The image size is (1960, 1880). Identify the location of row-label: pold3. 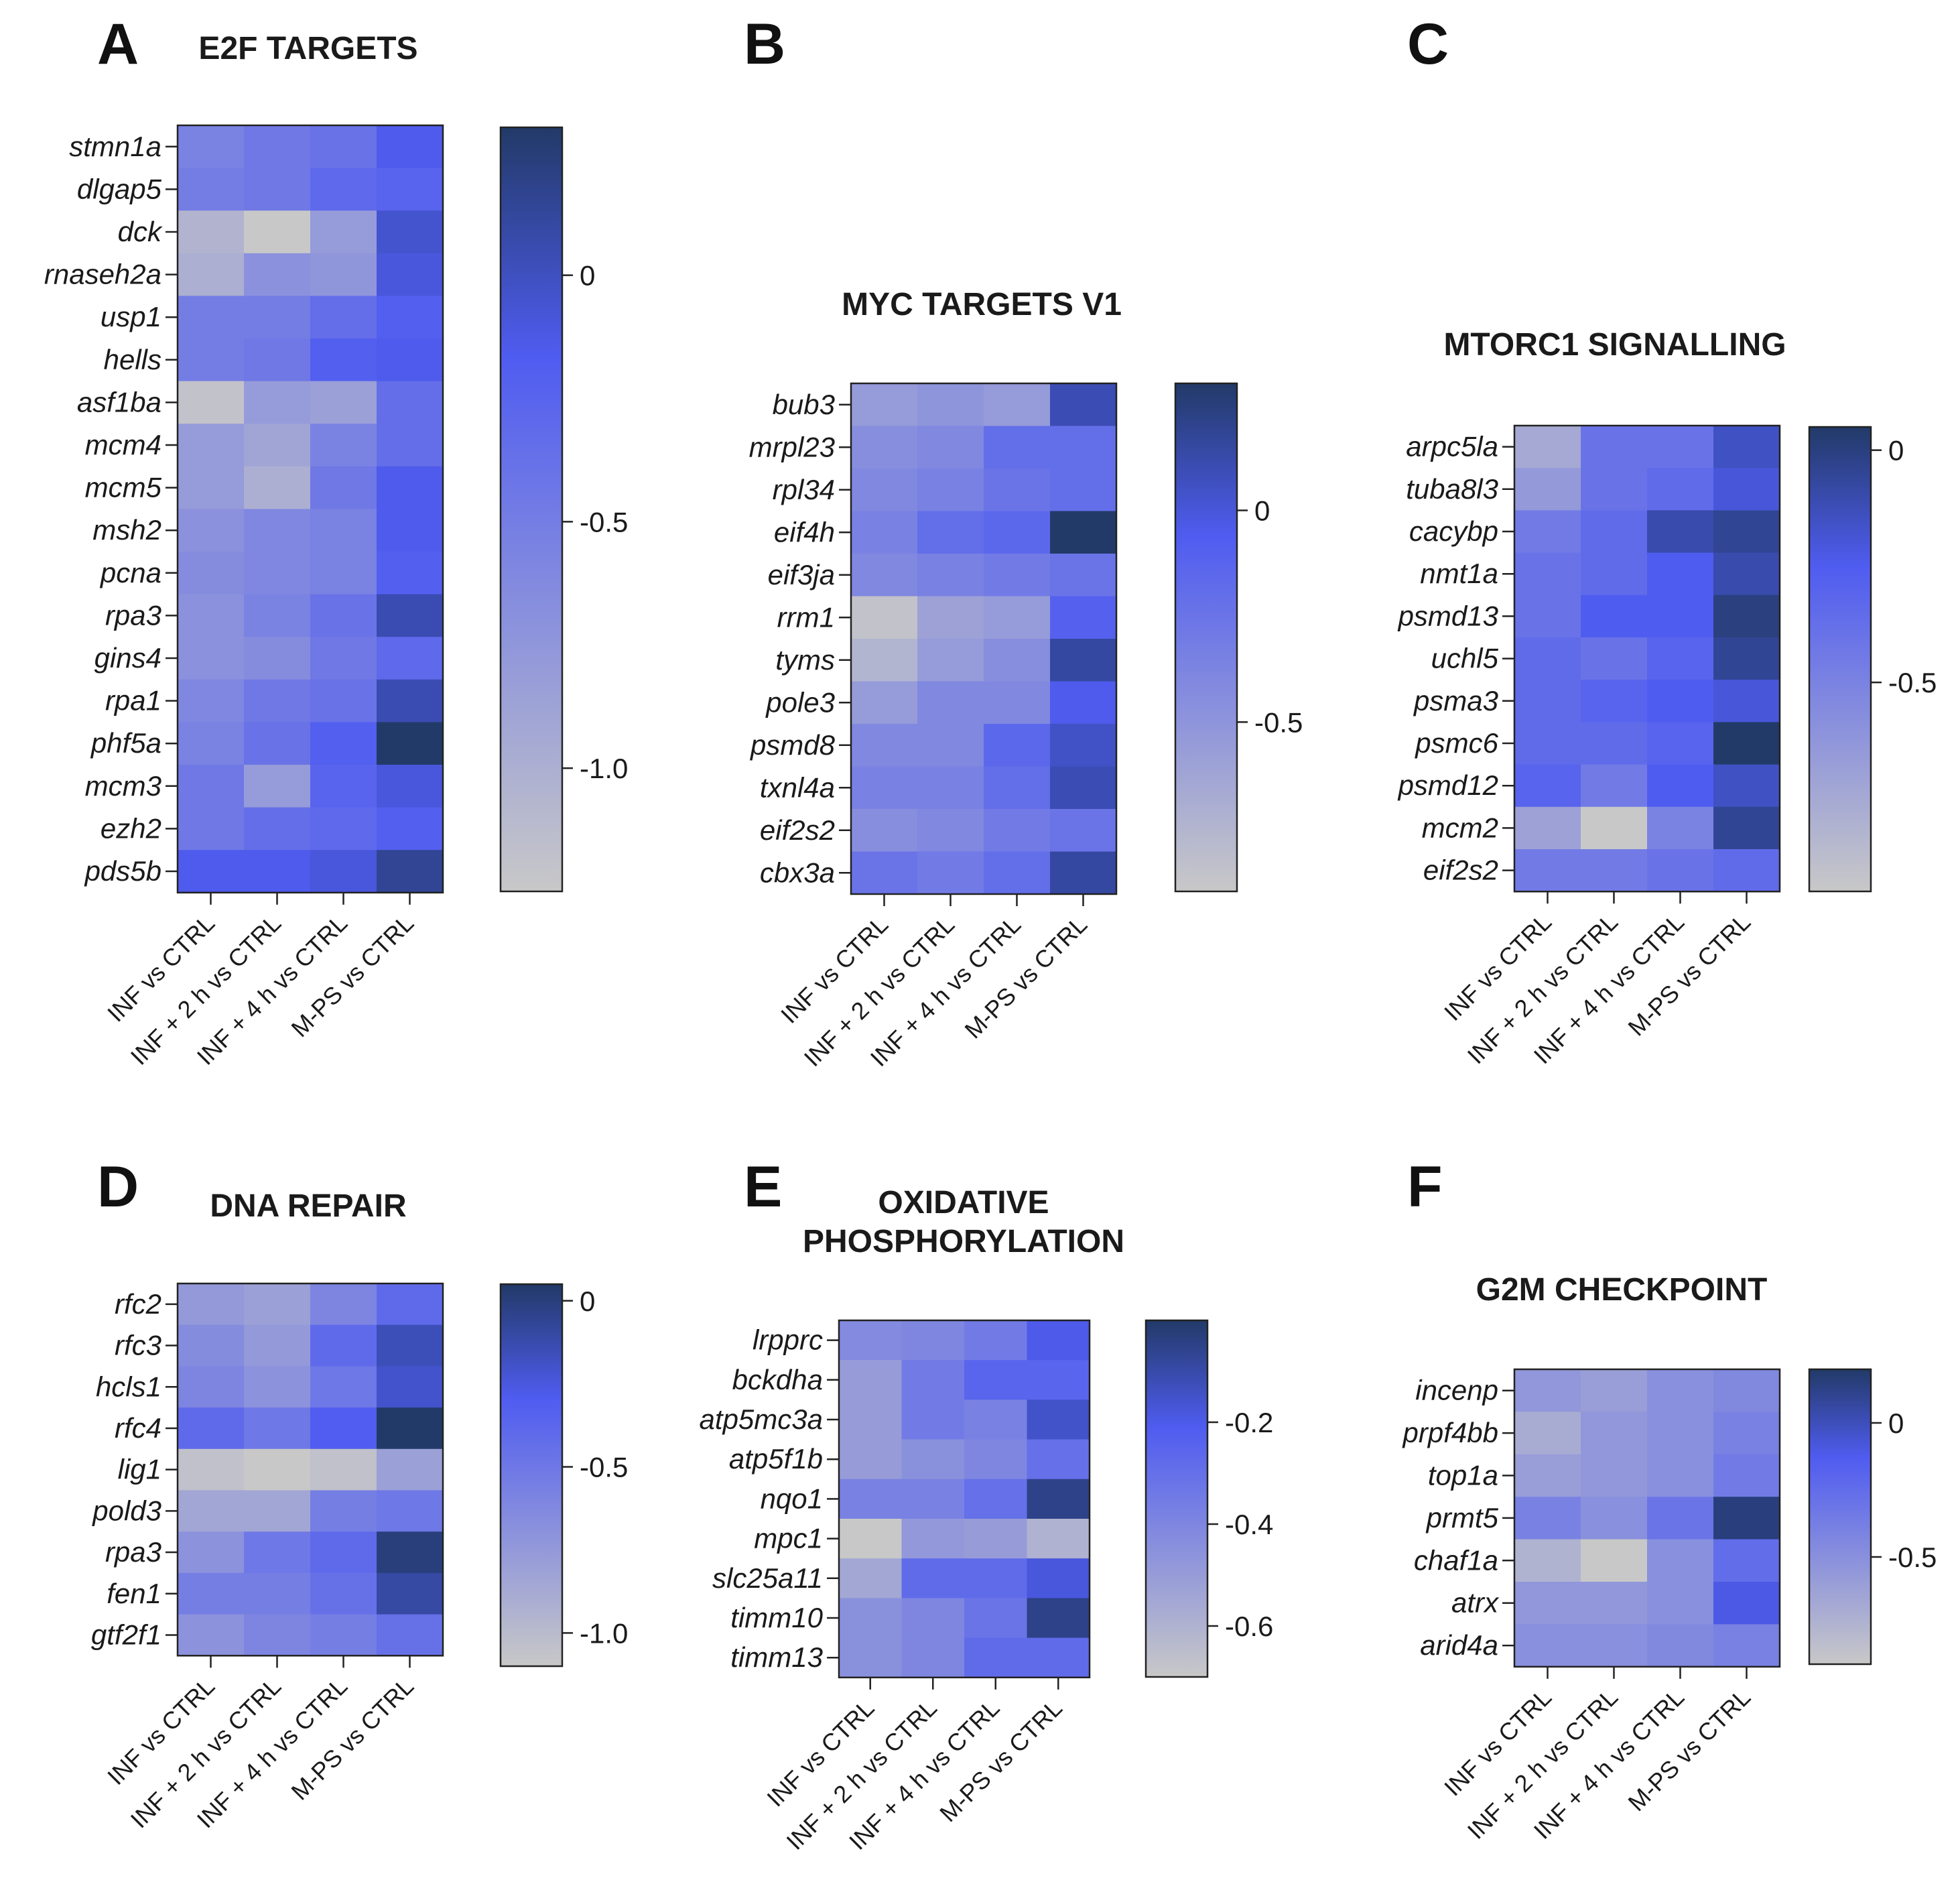
(126, 1510).